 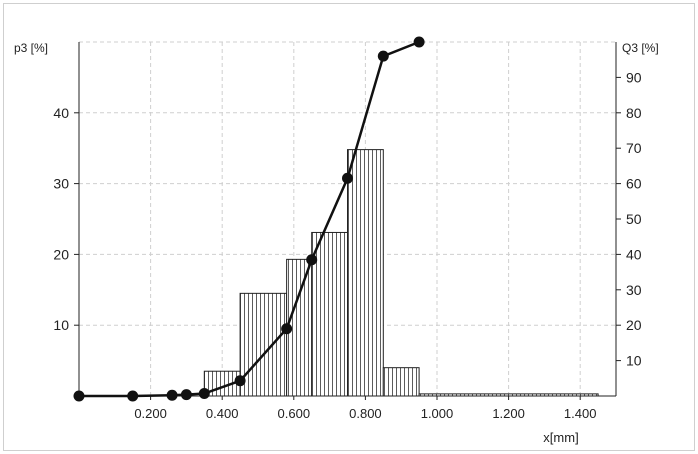 I want to click on y-left-tick-label: 30, so click(x=61, y=184).